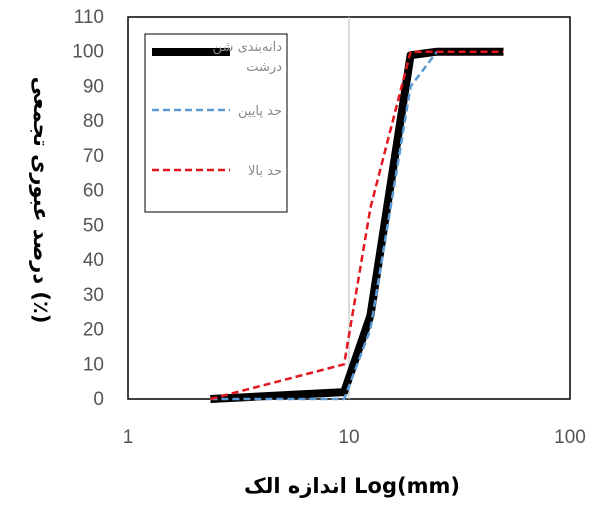  Describe the element at coordinates (348, 437) in the screenshot. I see `x-tick-label: 10` at that location.